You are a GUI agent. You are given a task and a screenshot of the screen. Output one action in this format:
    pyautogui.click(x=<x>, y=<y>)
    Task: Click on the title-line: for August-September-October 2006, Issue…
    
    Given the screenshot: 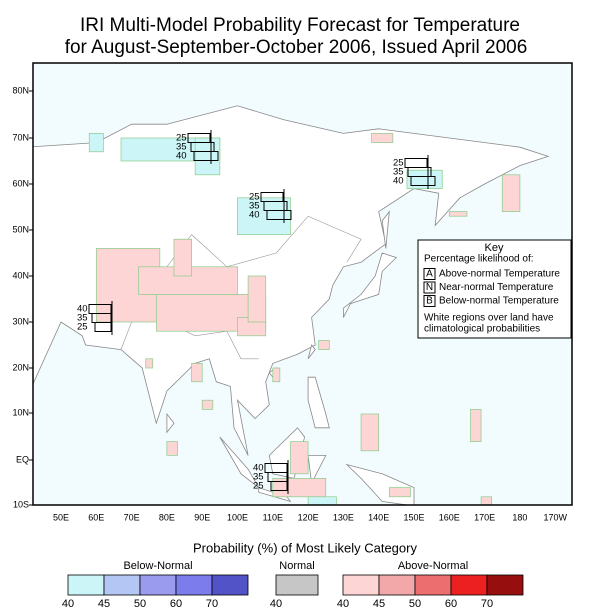 What is the action you would take?
    pyautogui.click(x=296, y=47)
    